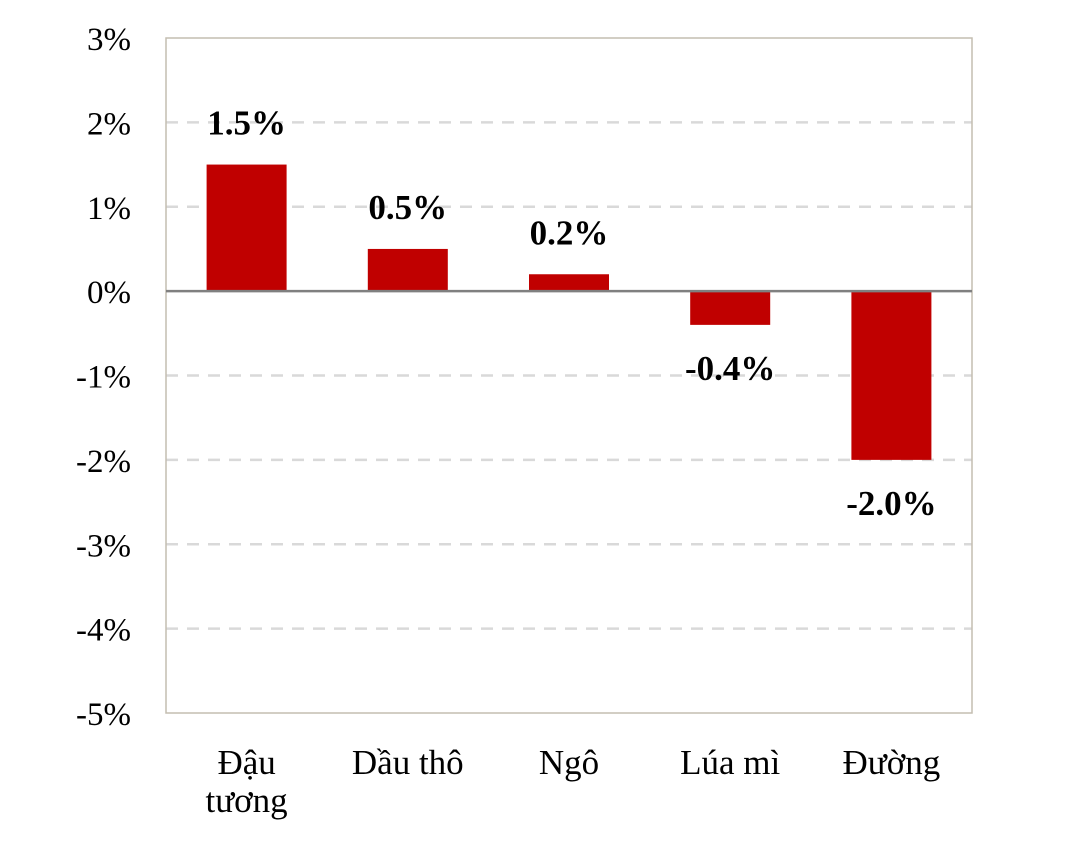  Describe the element at coordinates (730, 368) in the screenshot. I see `data-label: -0.4%` at that location.